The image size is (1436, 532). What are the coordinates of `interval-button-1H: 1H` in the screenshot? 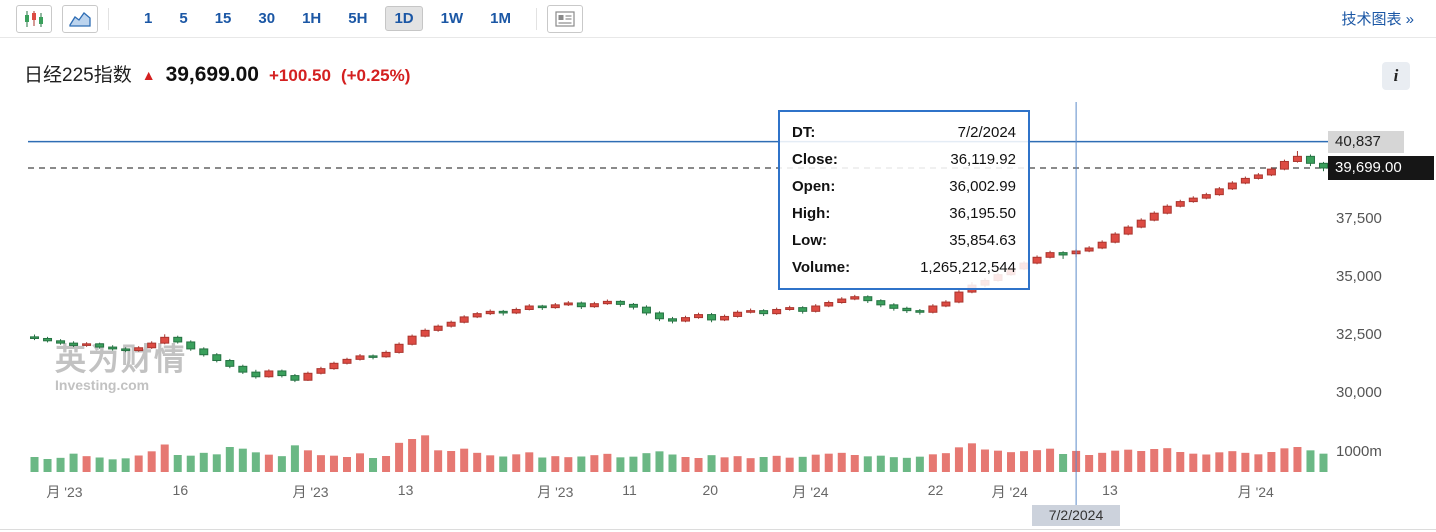 It's located at (311, 18).